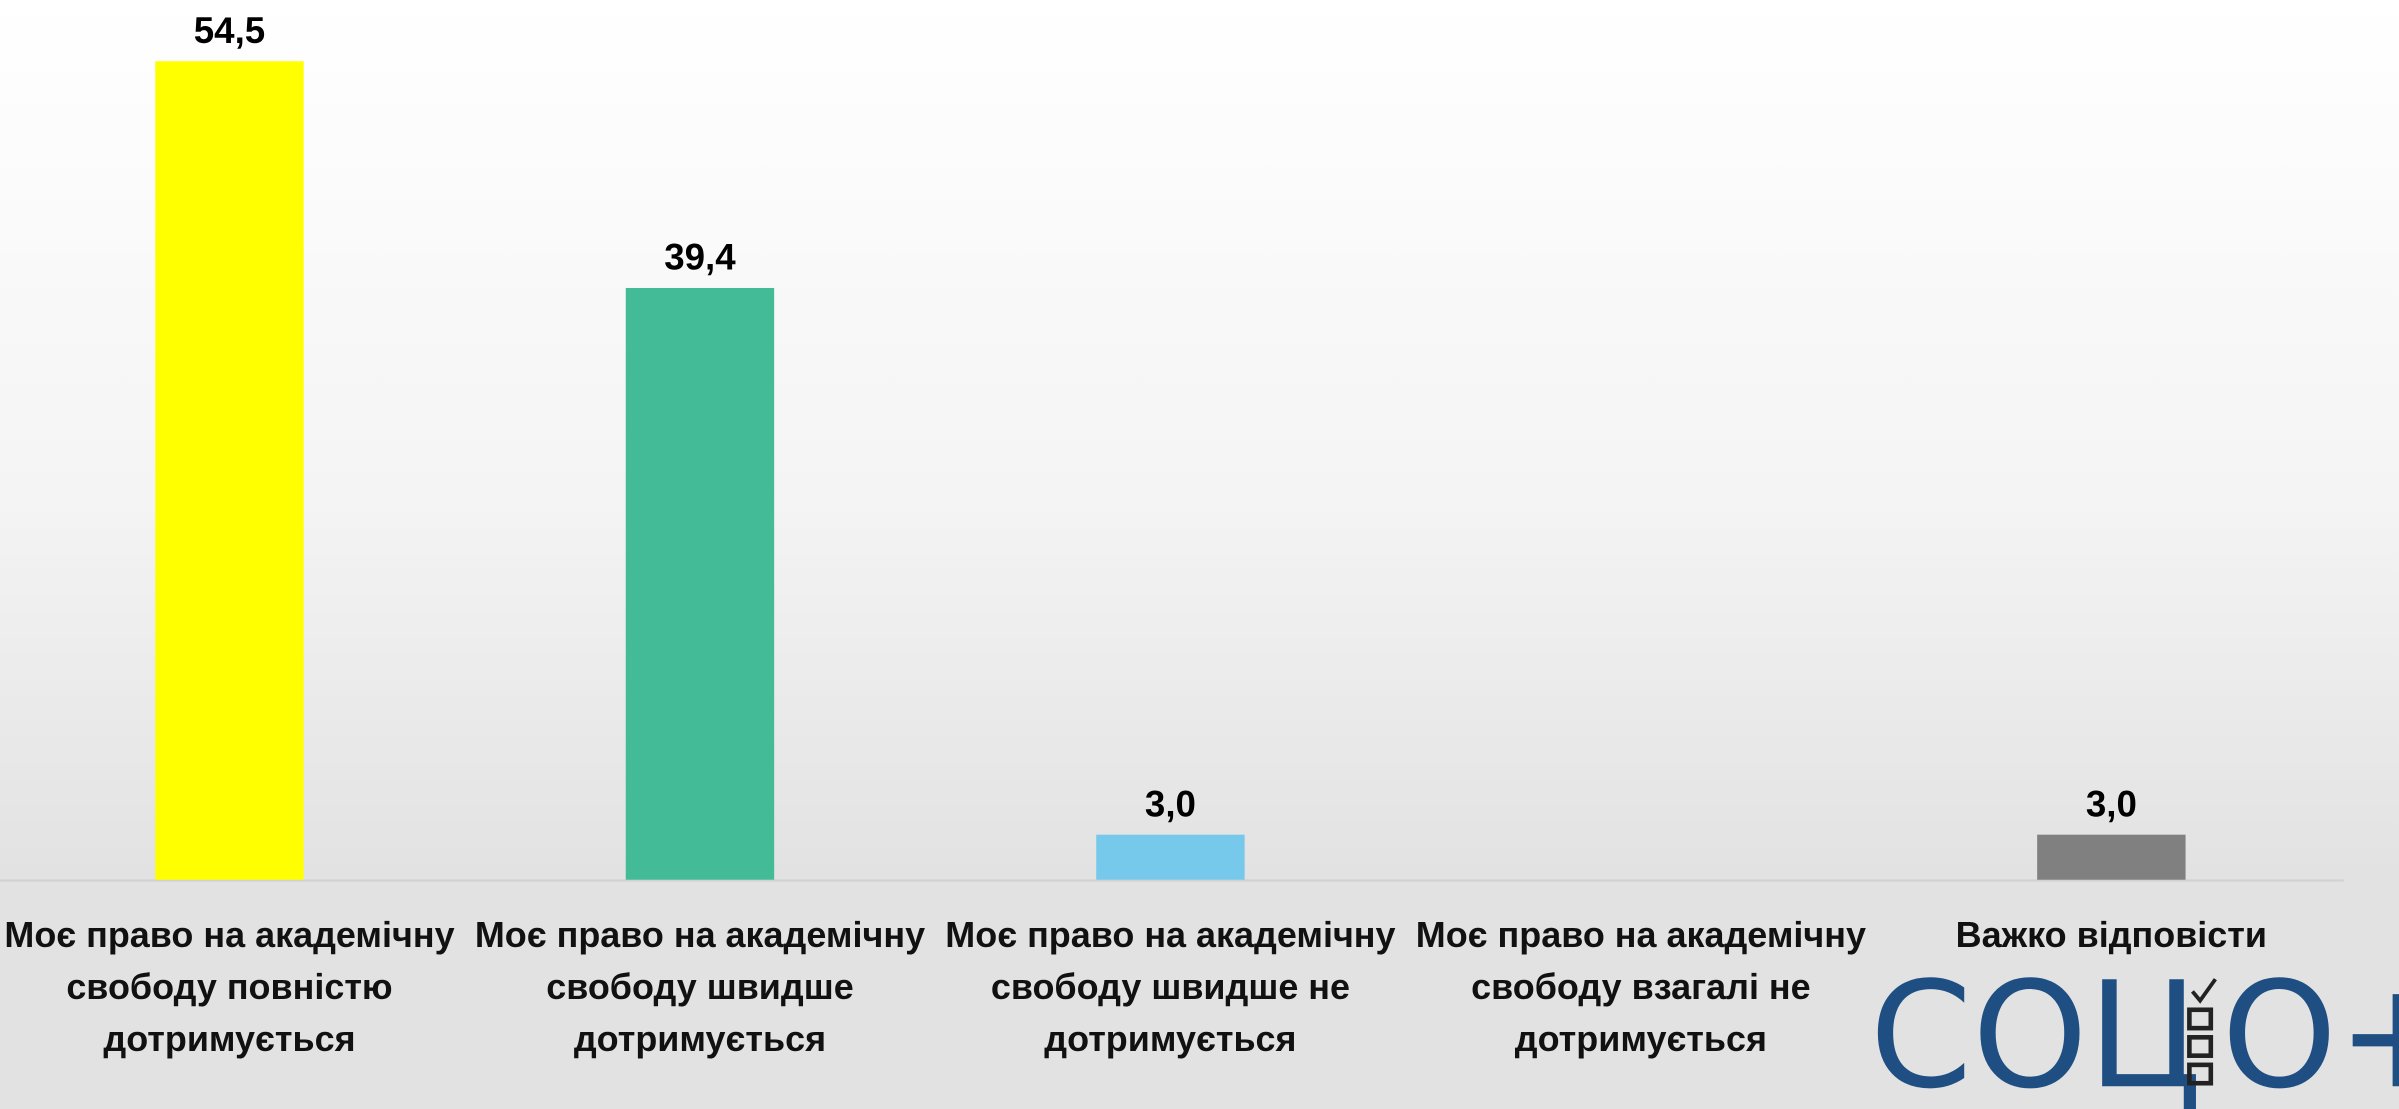 The width and height of the screenshot is (2399, 1109). I want to click on logo: СОЦ О+, so click(2134, 1029).